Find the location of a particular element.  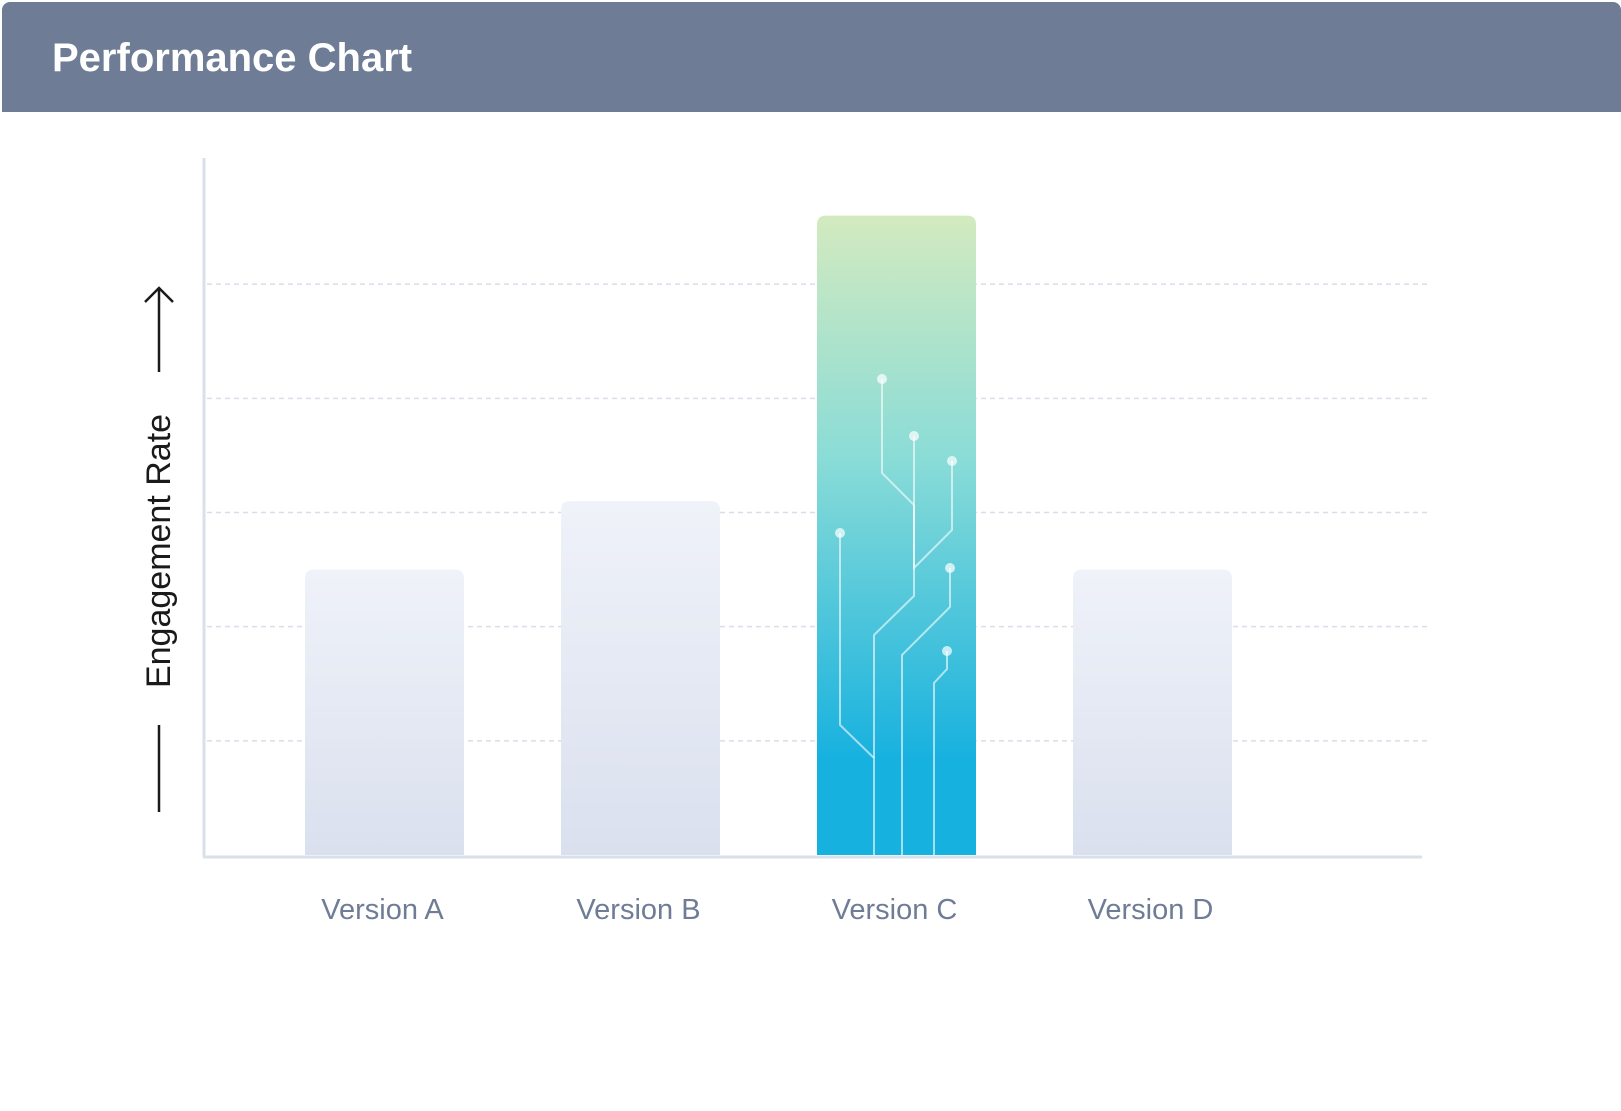

y-axis-title: Engagement Rate is located at coordinates (159, 549).